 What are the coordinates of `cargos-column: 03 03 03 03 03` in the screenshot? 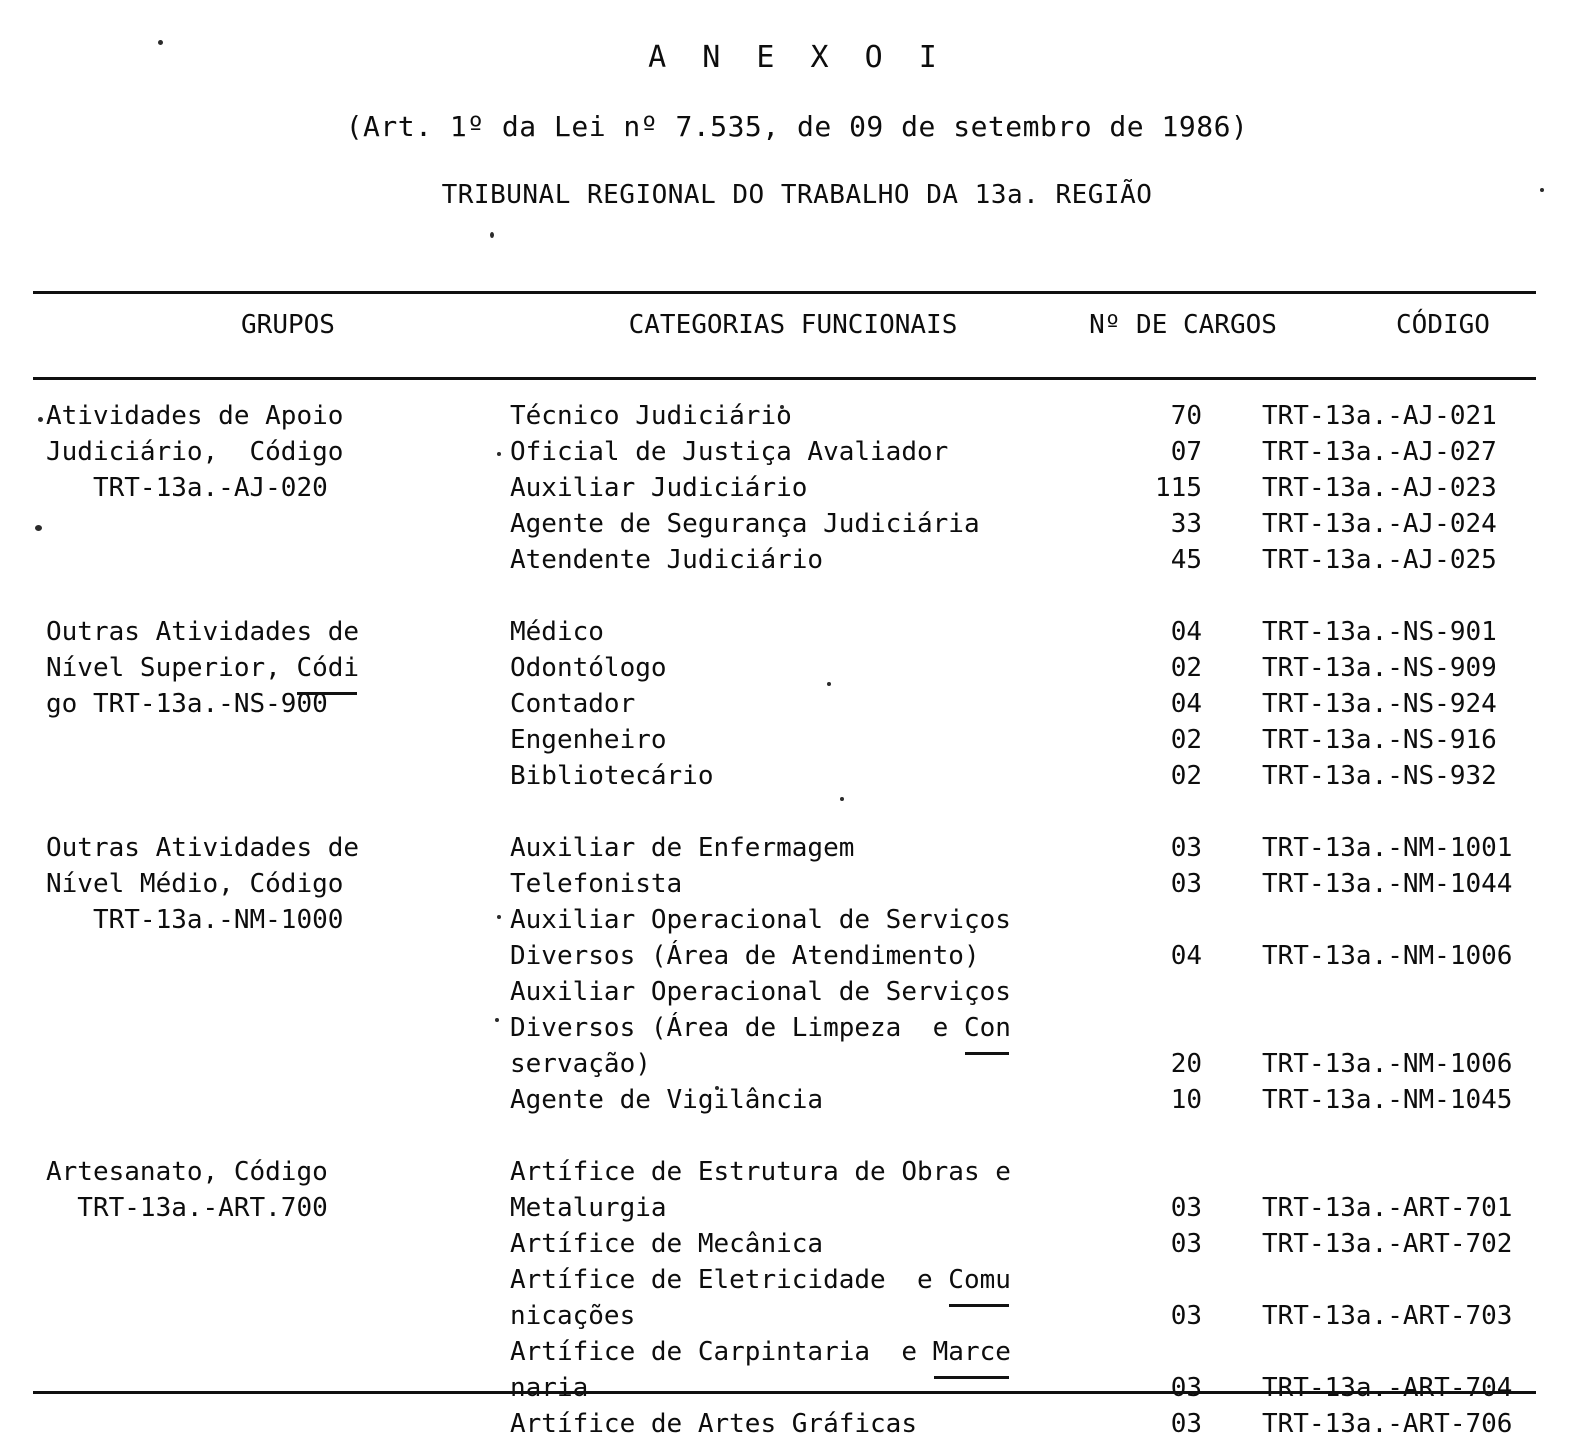 It's located at (1141, 1298).